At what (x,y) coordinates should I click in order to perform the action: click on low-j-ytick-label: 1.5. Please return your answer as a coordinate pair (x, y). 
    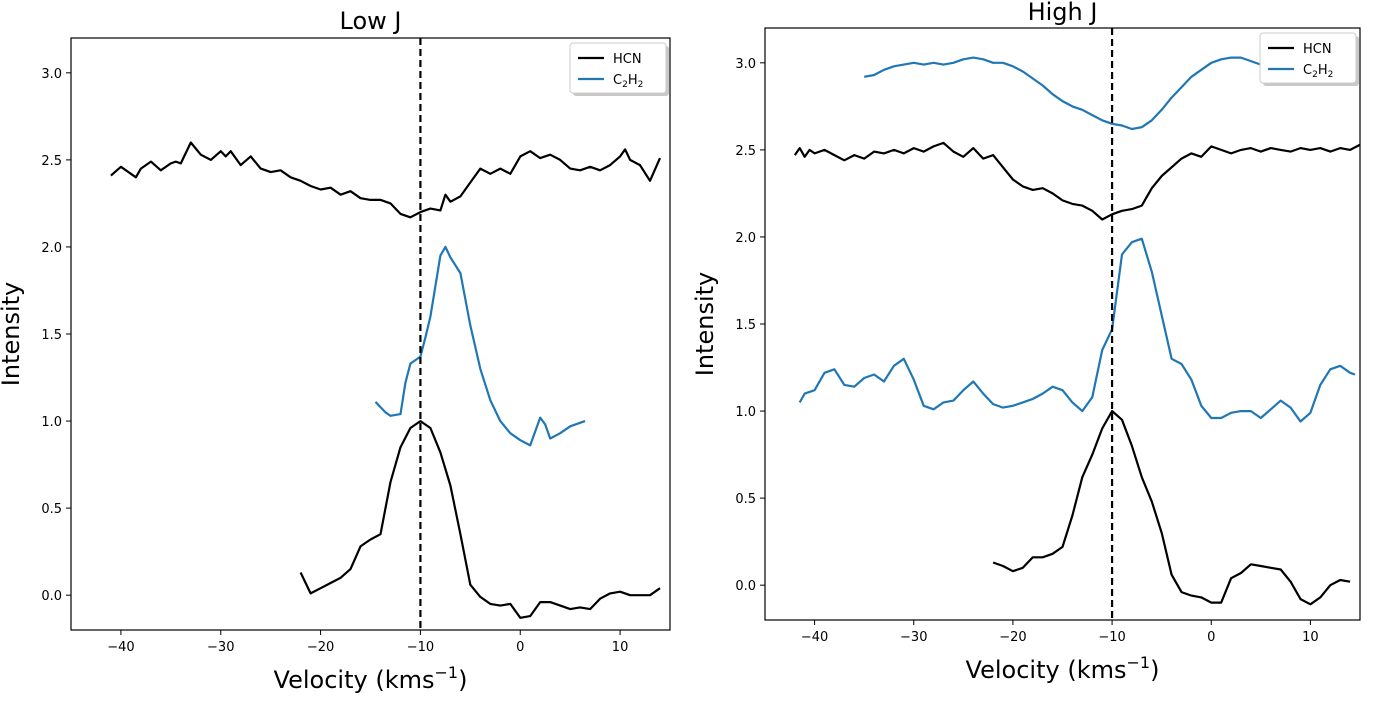
    Looking at the image, I should click on (51, 335).